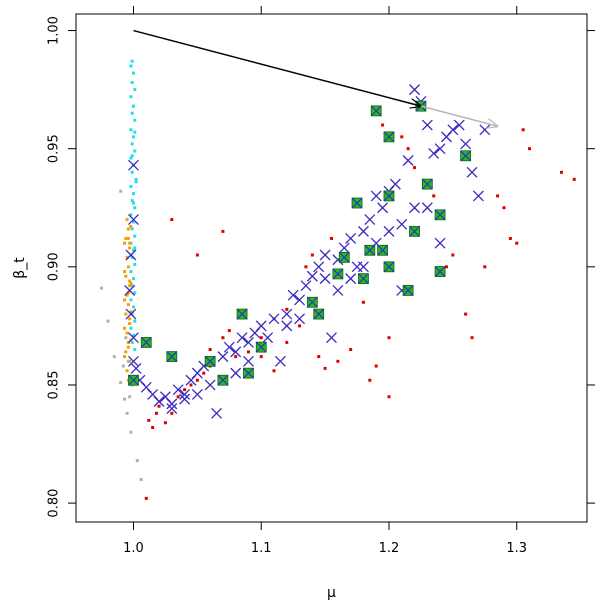  What do you see at coordinates (516, 548) in the screenshot?
I see `x-tick-label: 1.3` at bounding box center [516, 548].